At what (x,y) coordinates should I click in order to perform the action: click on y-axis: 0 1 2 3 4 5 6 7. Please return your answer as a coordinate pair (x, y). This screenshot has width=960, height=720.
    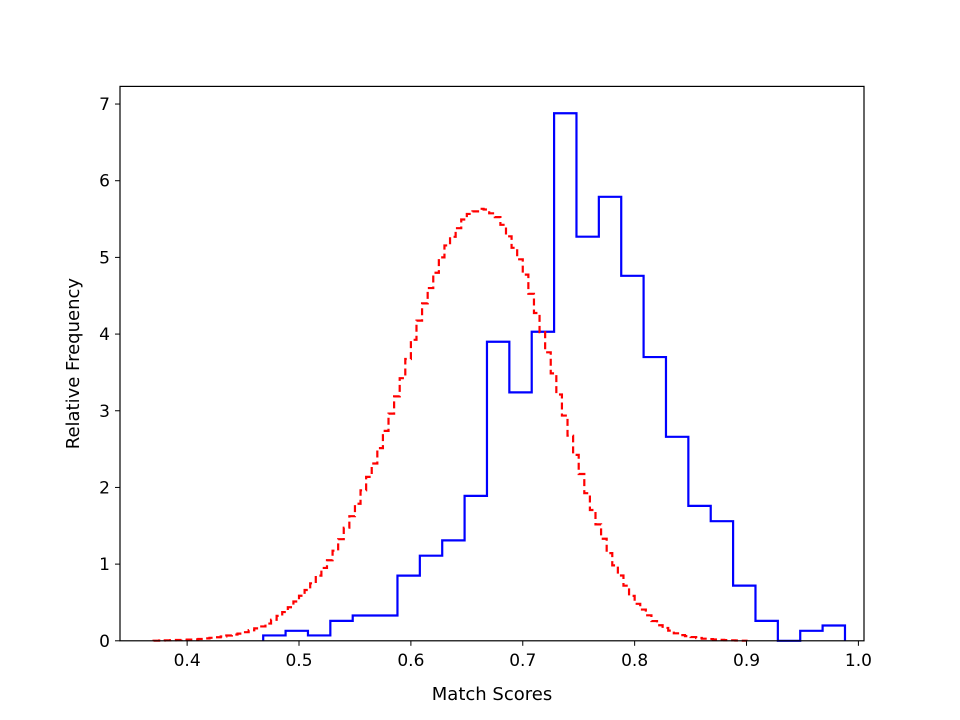
    Looking at the image, I should click on (109, 373).